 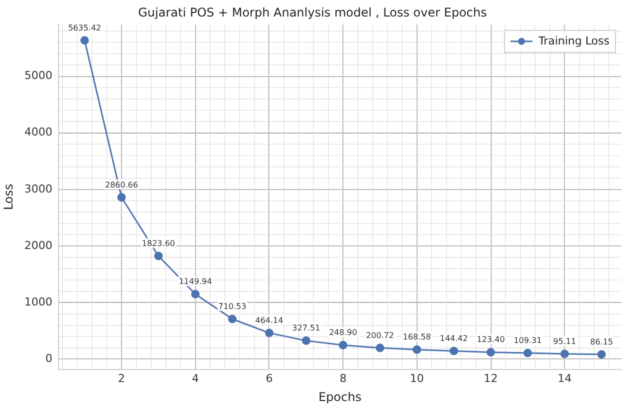 What do you see at coordinates (573, 41) in the screenshot?
I see `legend-label: Training Loss` at bounding box center [573, 41].